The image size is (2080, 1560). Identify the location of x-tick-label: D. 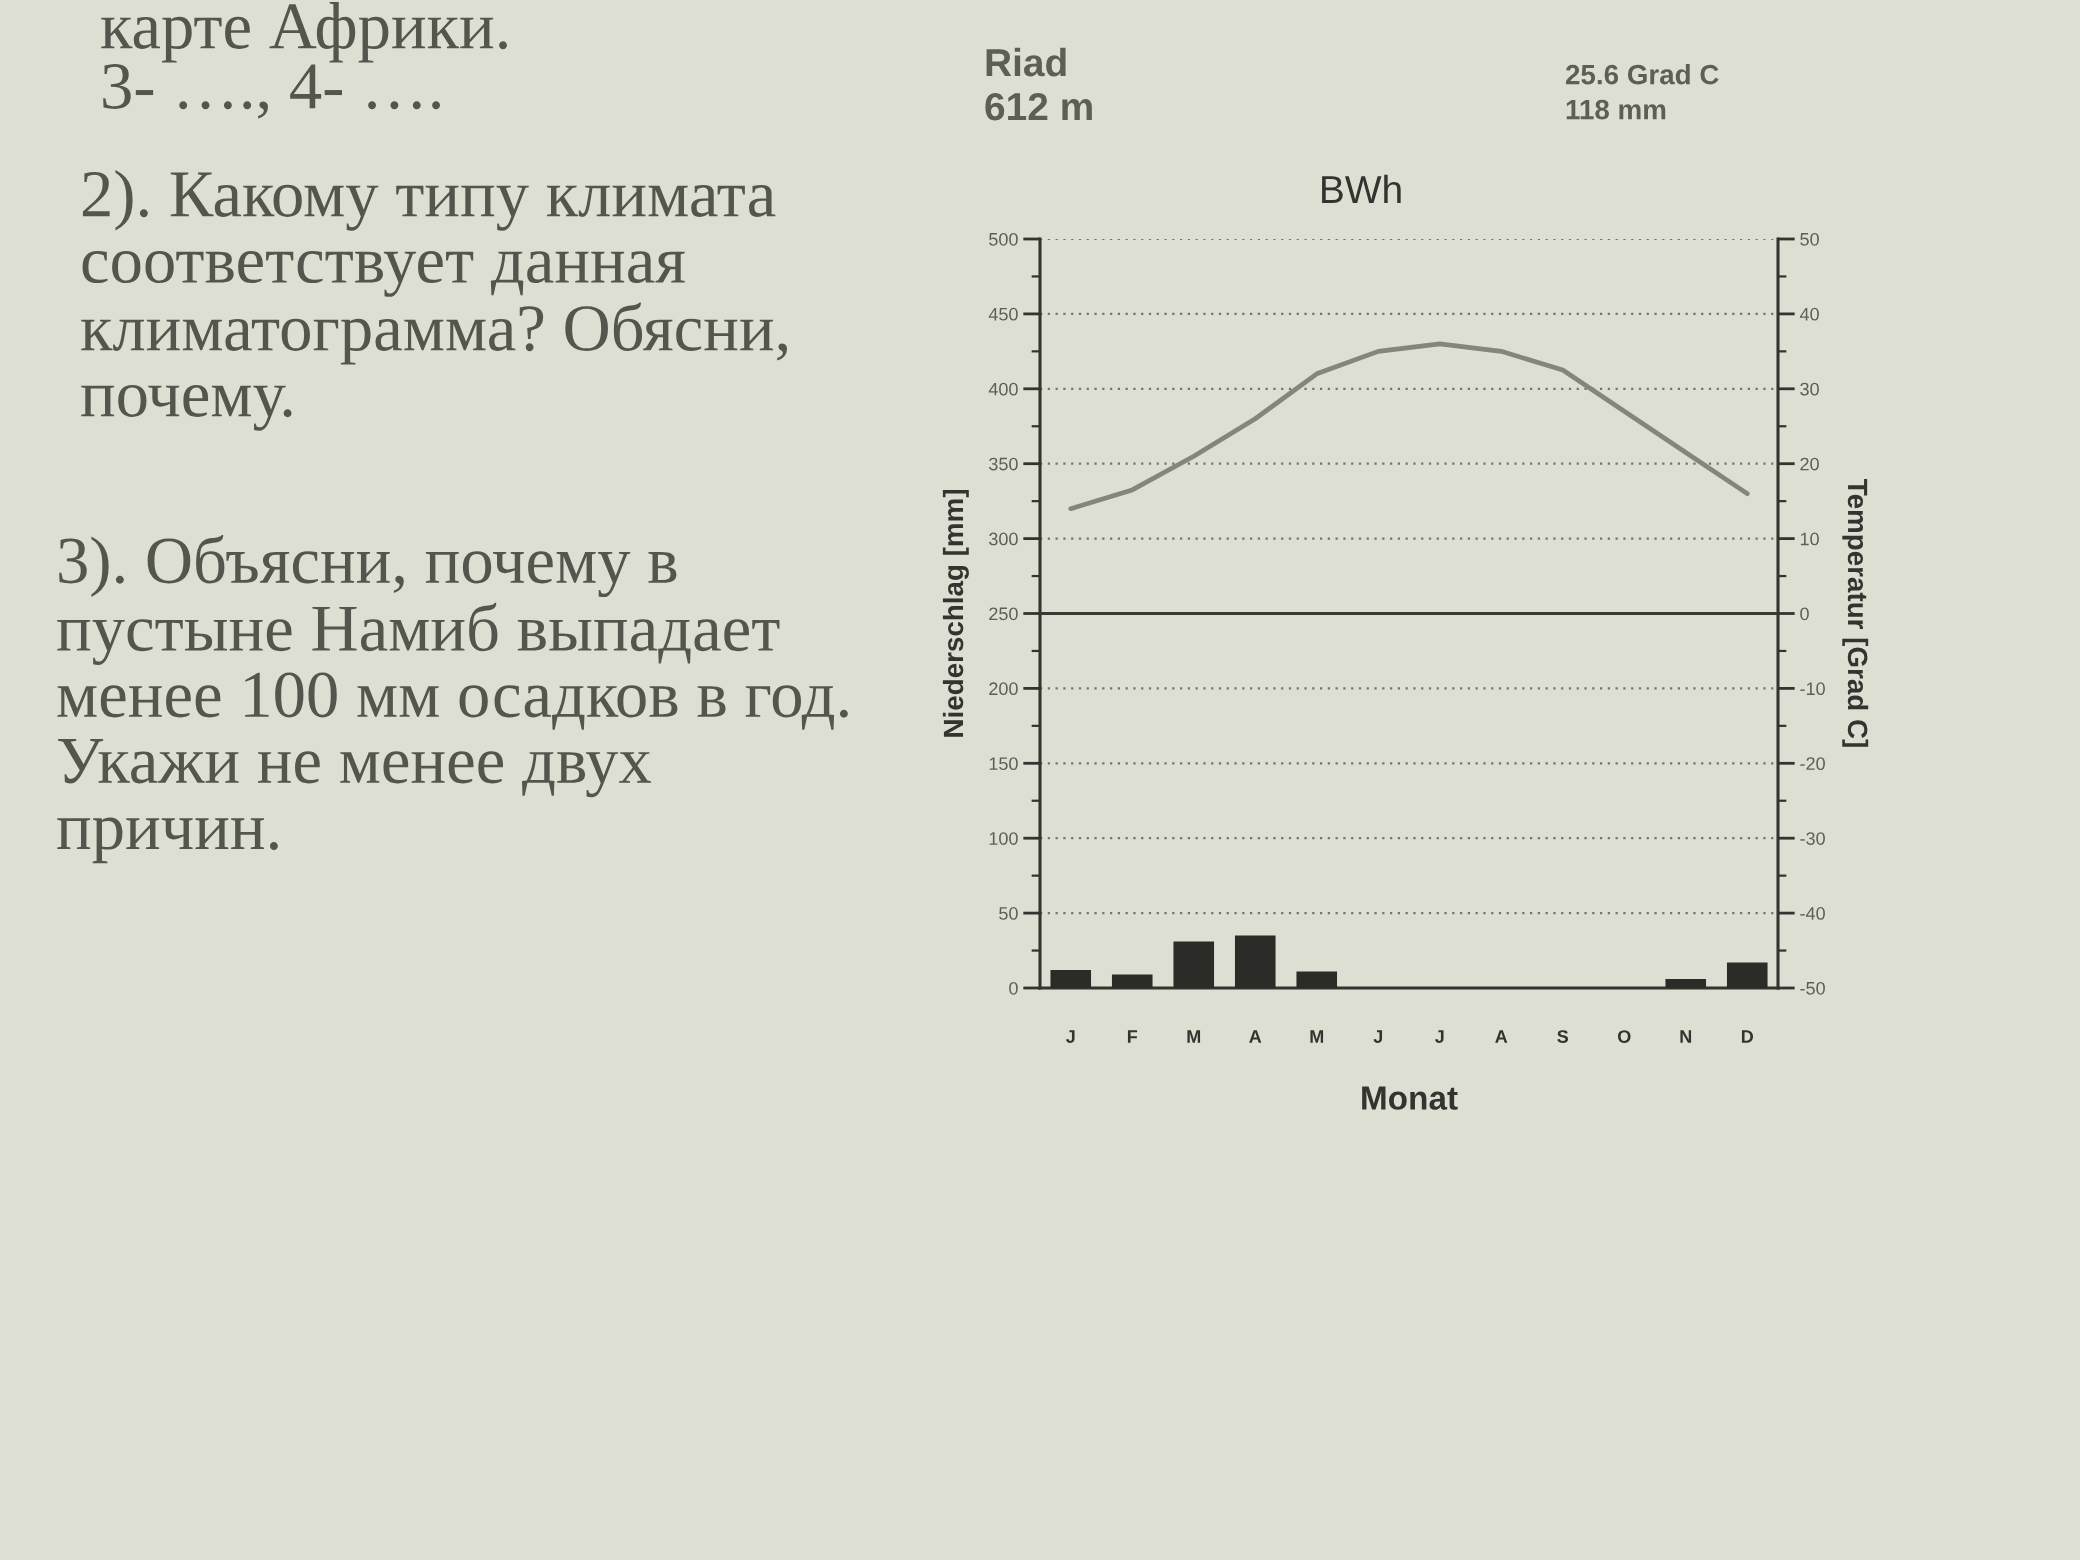
(1747, 1036).